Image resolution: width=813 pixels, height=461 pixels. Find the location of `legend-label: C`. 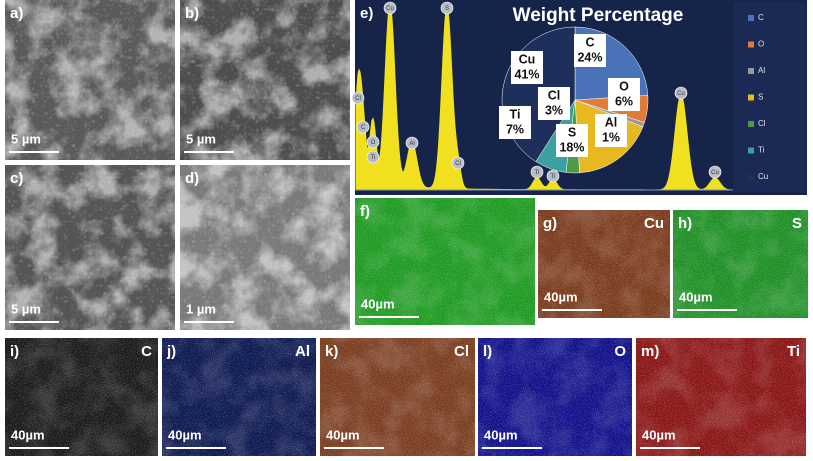

legend-label: C is located at coordinates (761, 17).